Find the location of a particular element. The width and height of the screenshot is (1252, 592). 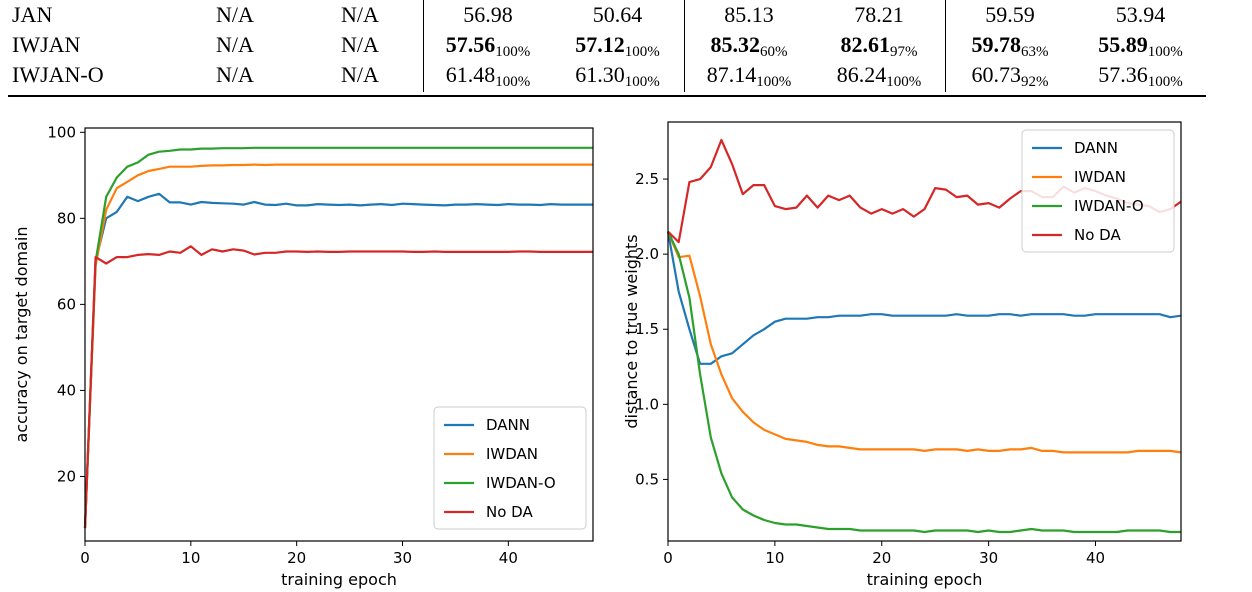

row-label: IWJAN is located at coordinates (46, 44).